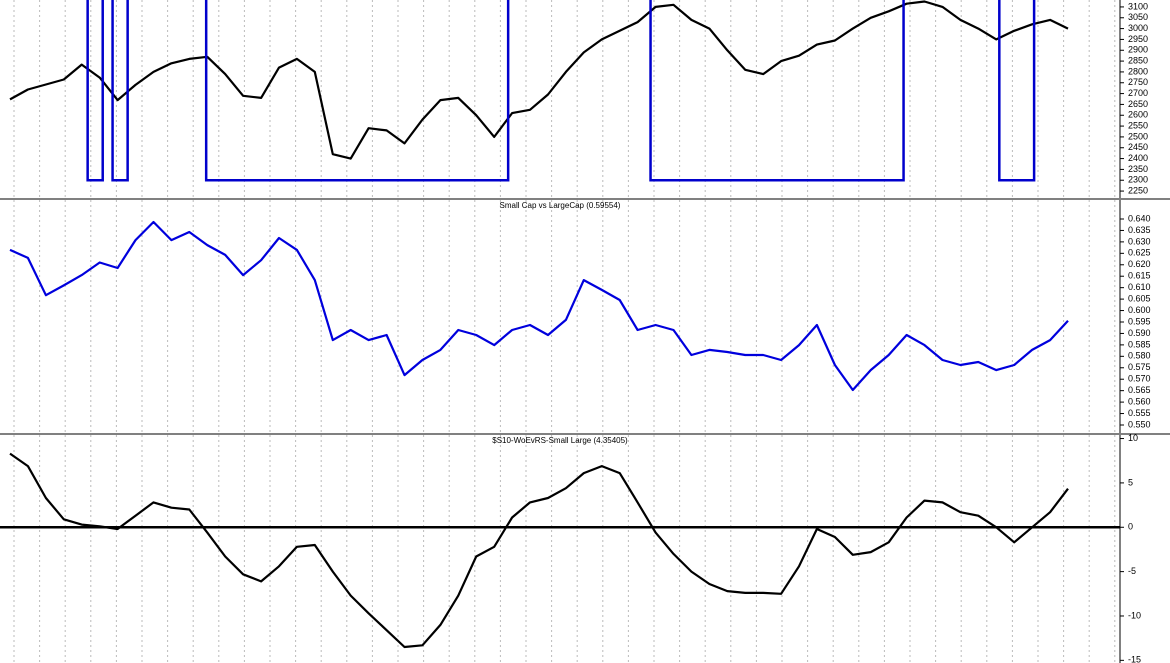 The image size is (1170, 663). I want to click on y-tick-label: 0.635, so click(1139, 230).